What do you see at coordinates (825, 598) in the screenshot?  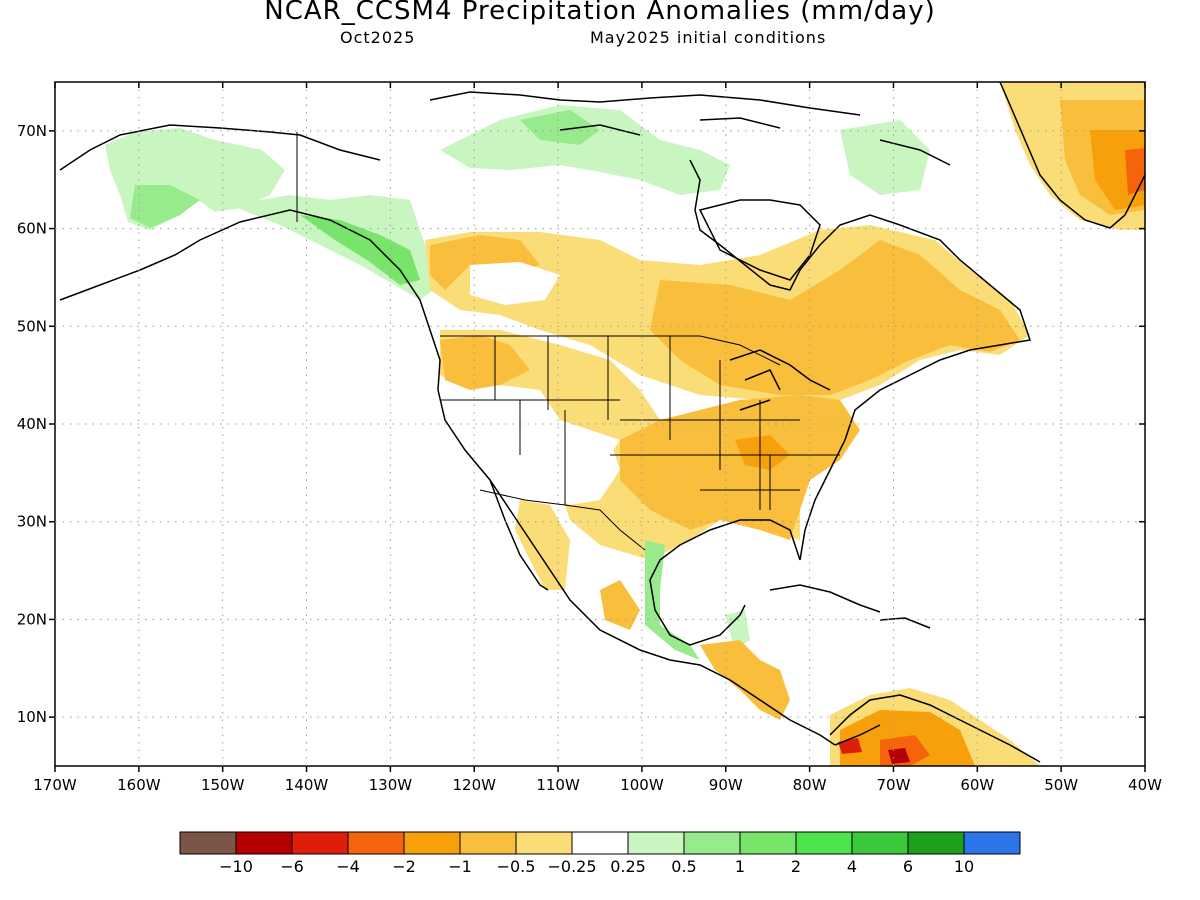 I see `coastline-cuba` at bounding box center [825, 598].